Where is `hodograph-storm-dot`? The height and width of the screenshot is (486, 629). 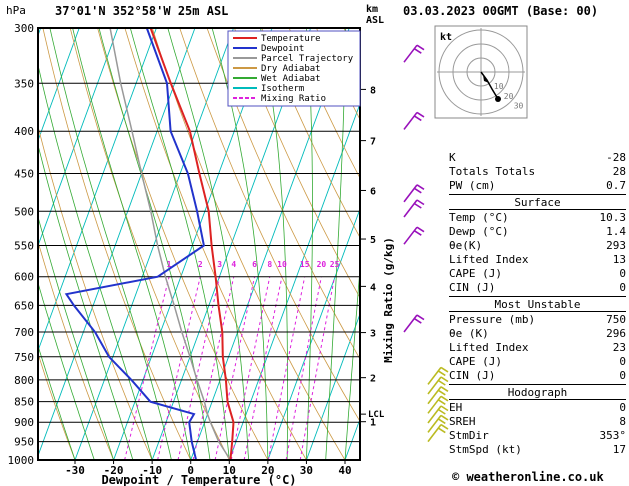 hodograph-storm-dot is located at coordinates (498, 99).